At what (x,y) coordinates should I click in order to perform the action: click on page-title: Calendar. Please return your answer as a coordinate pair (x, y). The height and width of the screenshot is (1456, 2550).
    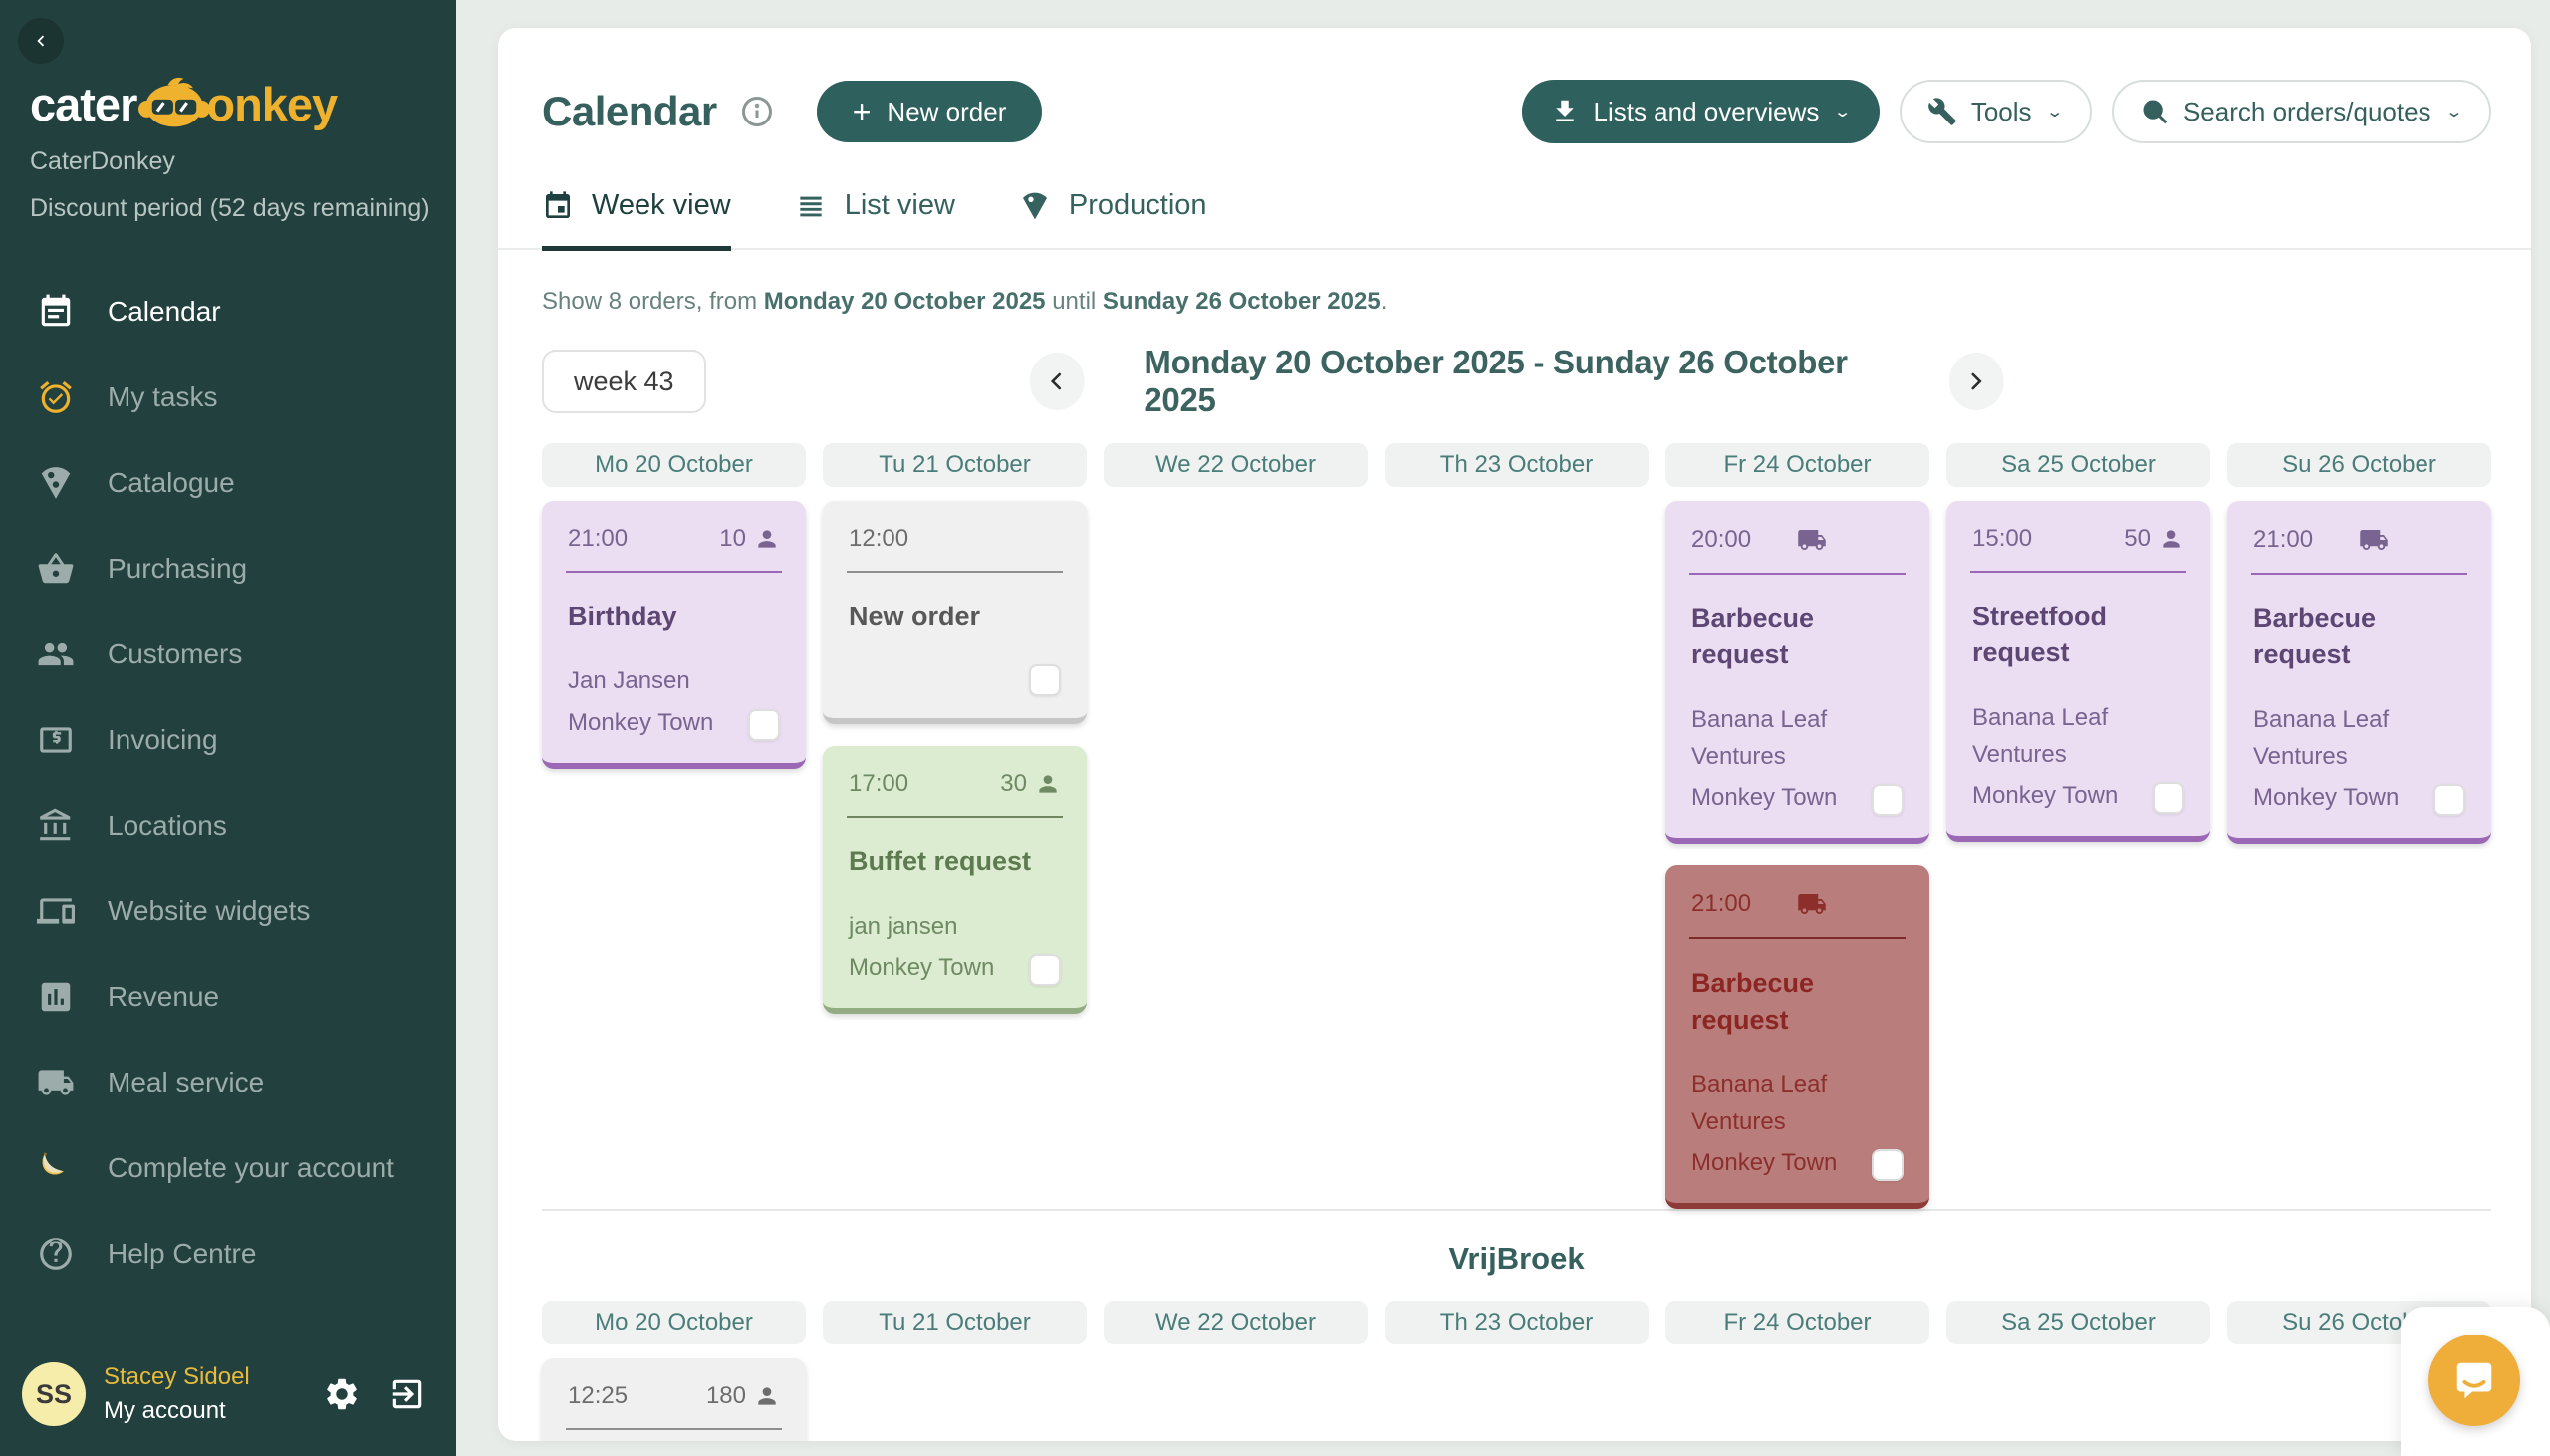
    Looking at the image, I should click on (629, 111).